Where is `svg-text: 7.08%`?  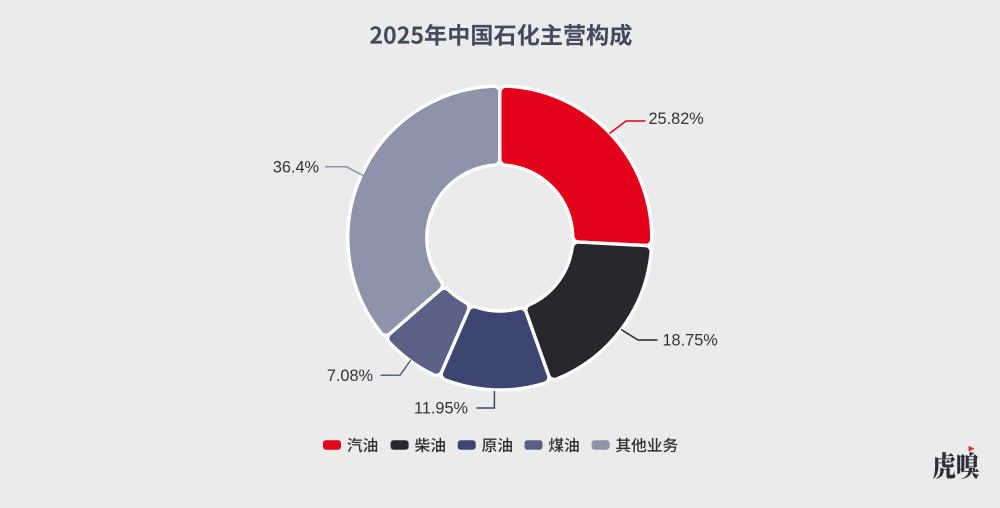 svg-text: 7.08% is located at coordinates (350, 376).